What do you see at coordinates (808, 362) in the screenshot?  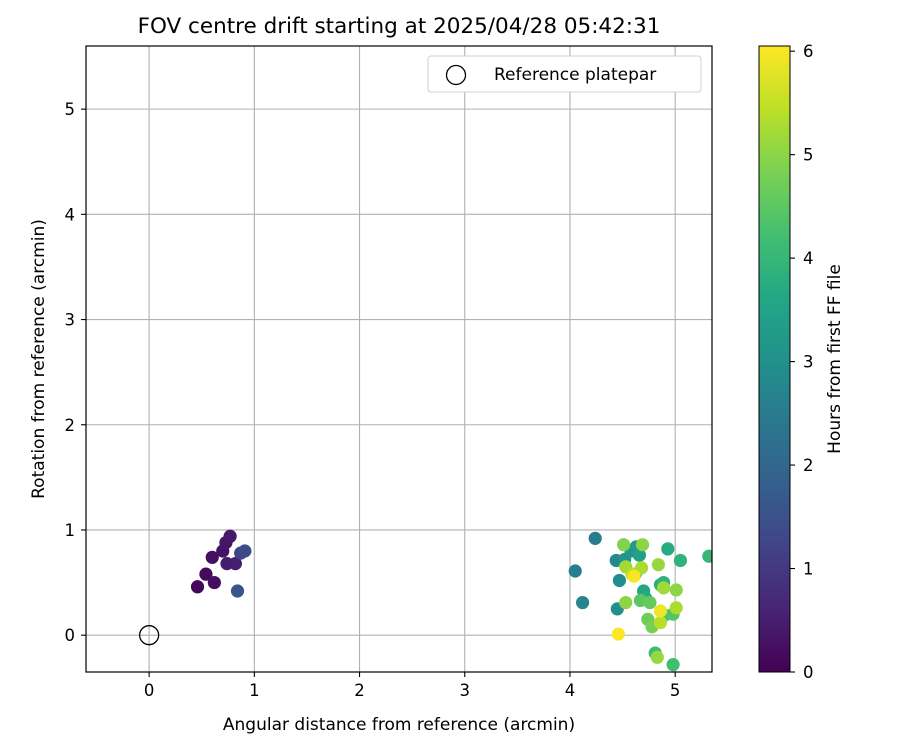 I see `colorbar-tick-label: 3` at bounding box center [808, 362].